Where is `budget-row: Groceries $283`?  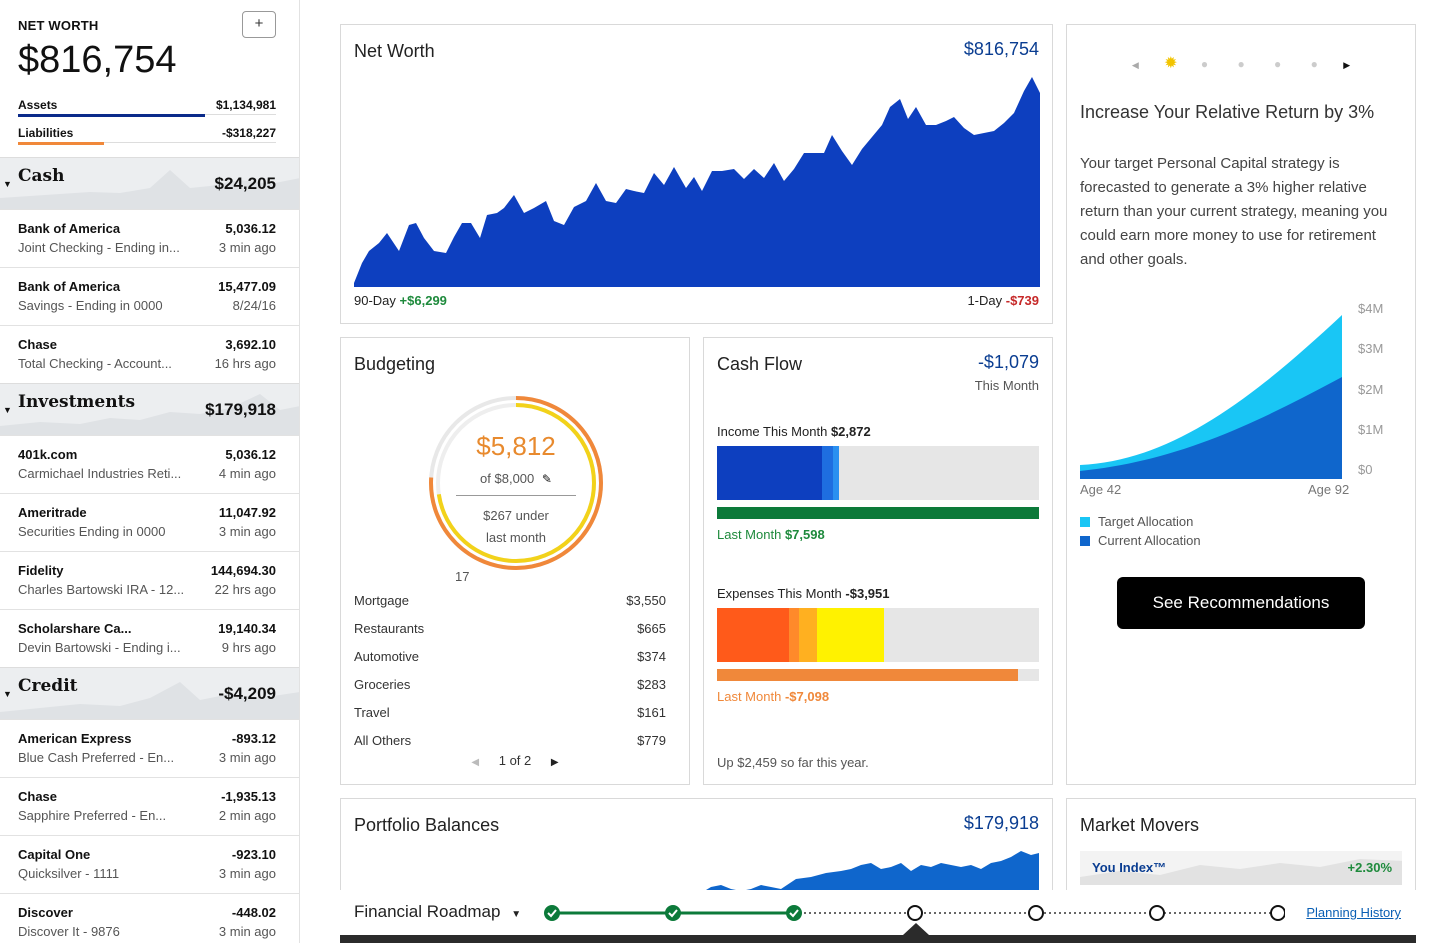 budget-row: Groceries $283 is located at coordinates (510, 684).